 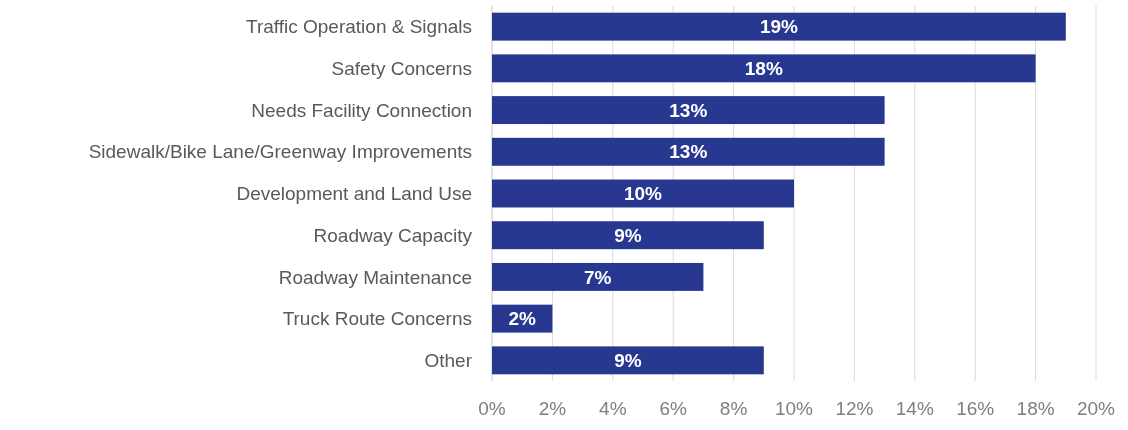 I want to click on x-tick-label: 18%, so click(x=1035, y=408).